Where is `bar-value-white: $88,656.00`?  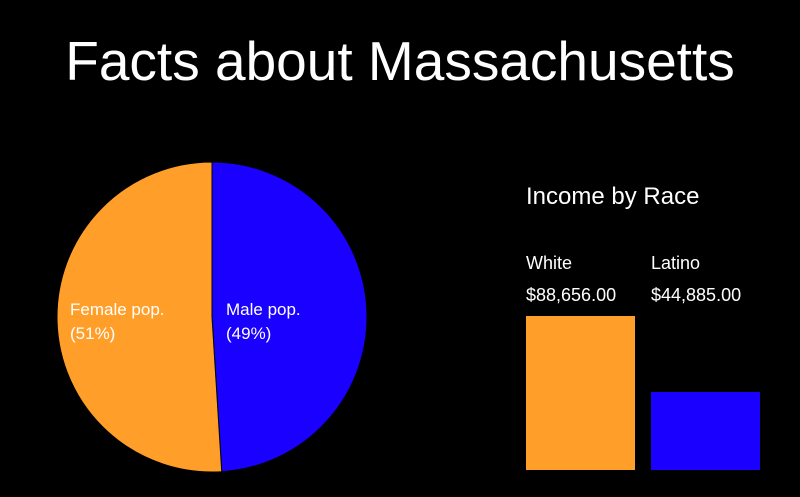 bar-value-white: $88,656.00 is located at coordinates (571, 295).